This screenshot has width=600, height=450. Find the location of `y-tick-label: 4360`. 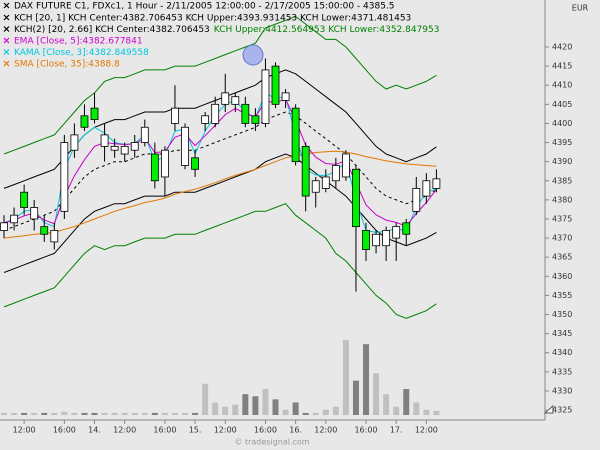

y-tick-label: 4360 is located at coordinates (562, 276).